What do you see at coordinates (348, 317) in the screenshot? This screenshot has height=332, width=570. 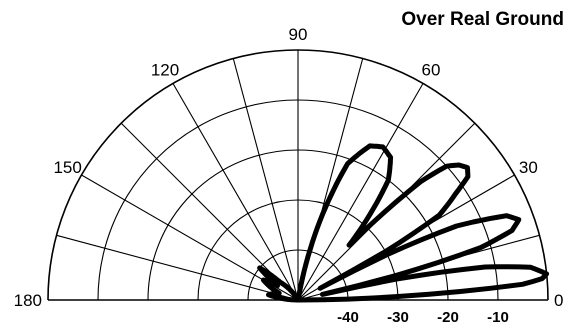 I see `db-tick-label: -40` at bounding box center [348, 317].